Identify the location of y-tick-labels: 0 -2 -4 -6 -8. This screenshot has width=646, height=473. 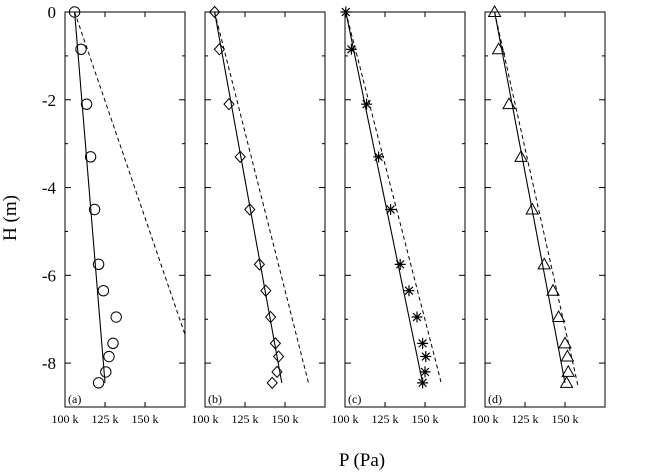
(49, 188).